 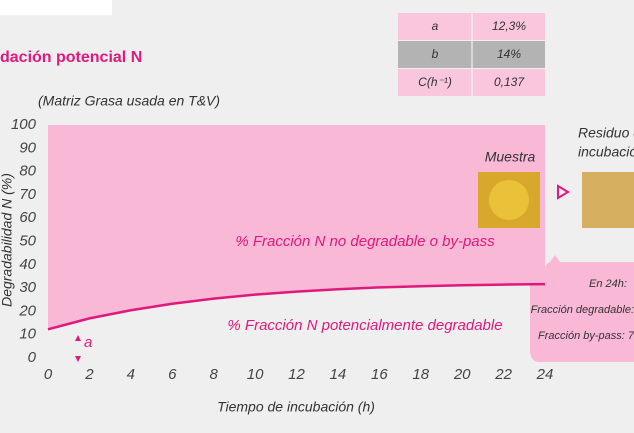 I want to click on table-key: C(h⁻¹), so click(x=435, y=82).